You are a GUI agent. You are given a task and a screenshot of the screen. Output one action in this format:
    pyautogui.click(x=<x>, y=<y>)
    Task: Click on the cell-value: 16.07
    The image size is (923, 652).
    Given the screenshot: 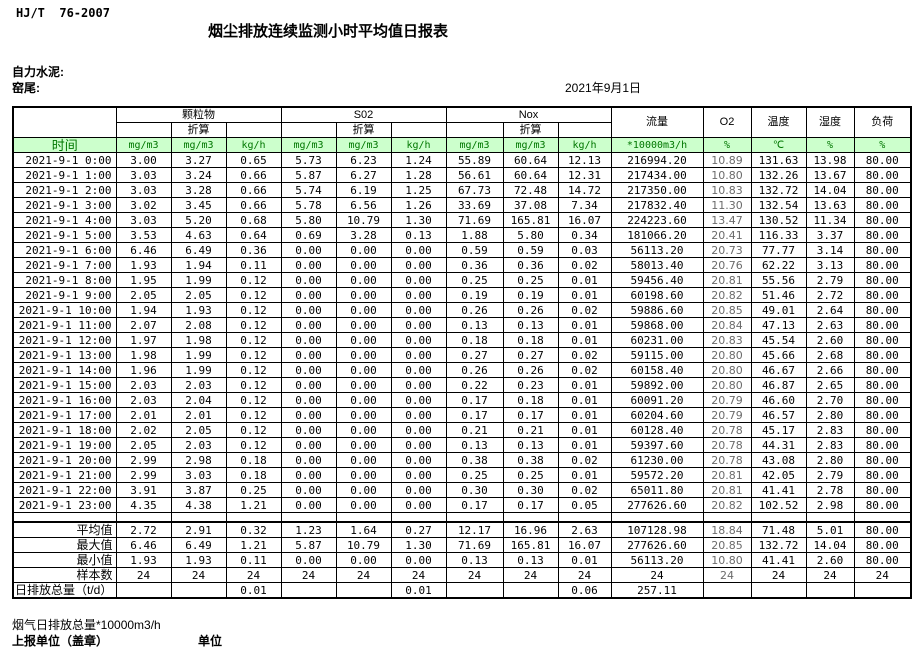 What is the action you would take?
    pyautogui.click(x=584, y=545)
    